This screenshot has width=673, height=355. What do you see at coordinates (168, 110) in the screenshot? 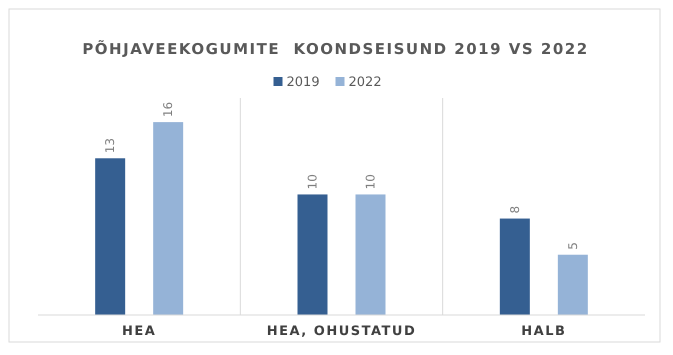
I see `data-label: 16` at bounding box center [168, 110].